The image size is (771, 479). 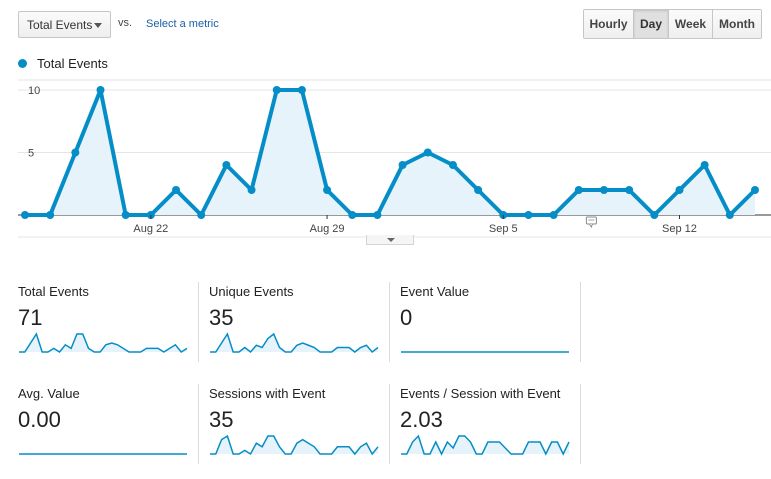 What do you see at coordinates (31, 154) in the screenshot?
I see `y-tick-label: 5` at bounding box center [31, 154].